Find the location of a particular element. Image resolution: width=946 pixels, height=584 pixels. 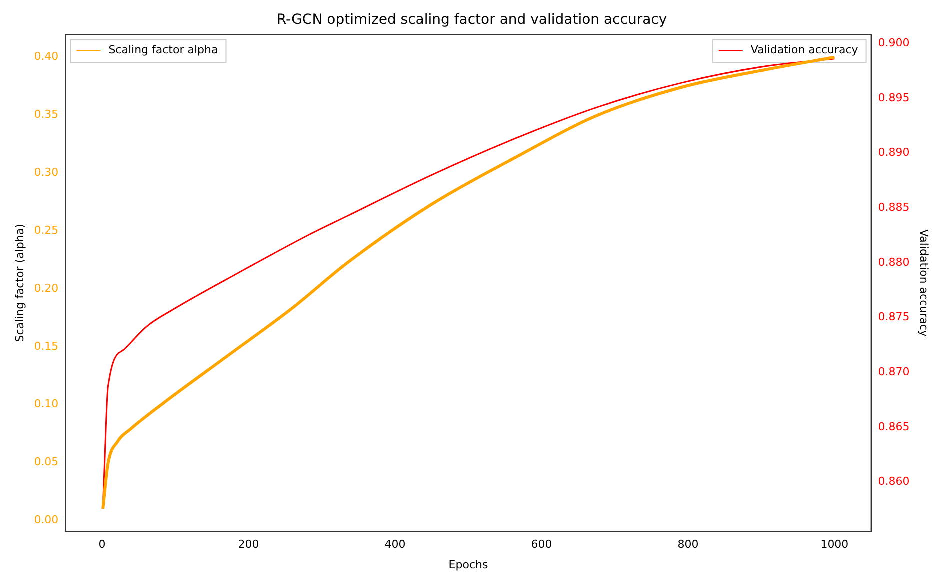

chart-title: R-GCN optimized scaling factor and validation accuracy is located at coordinates (472, 20).